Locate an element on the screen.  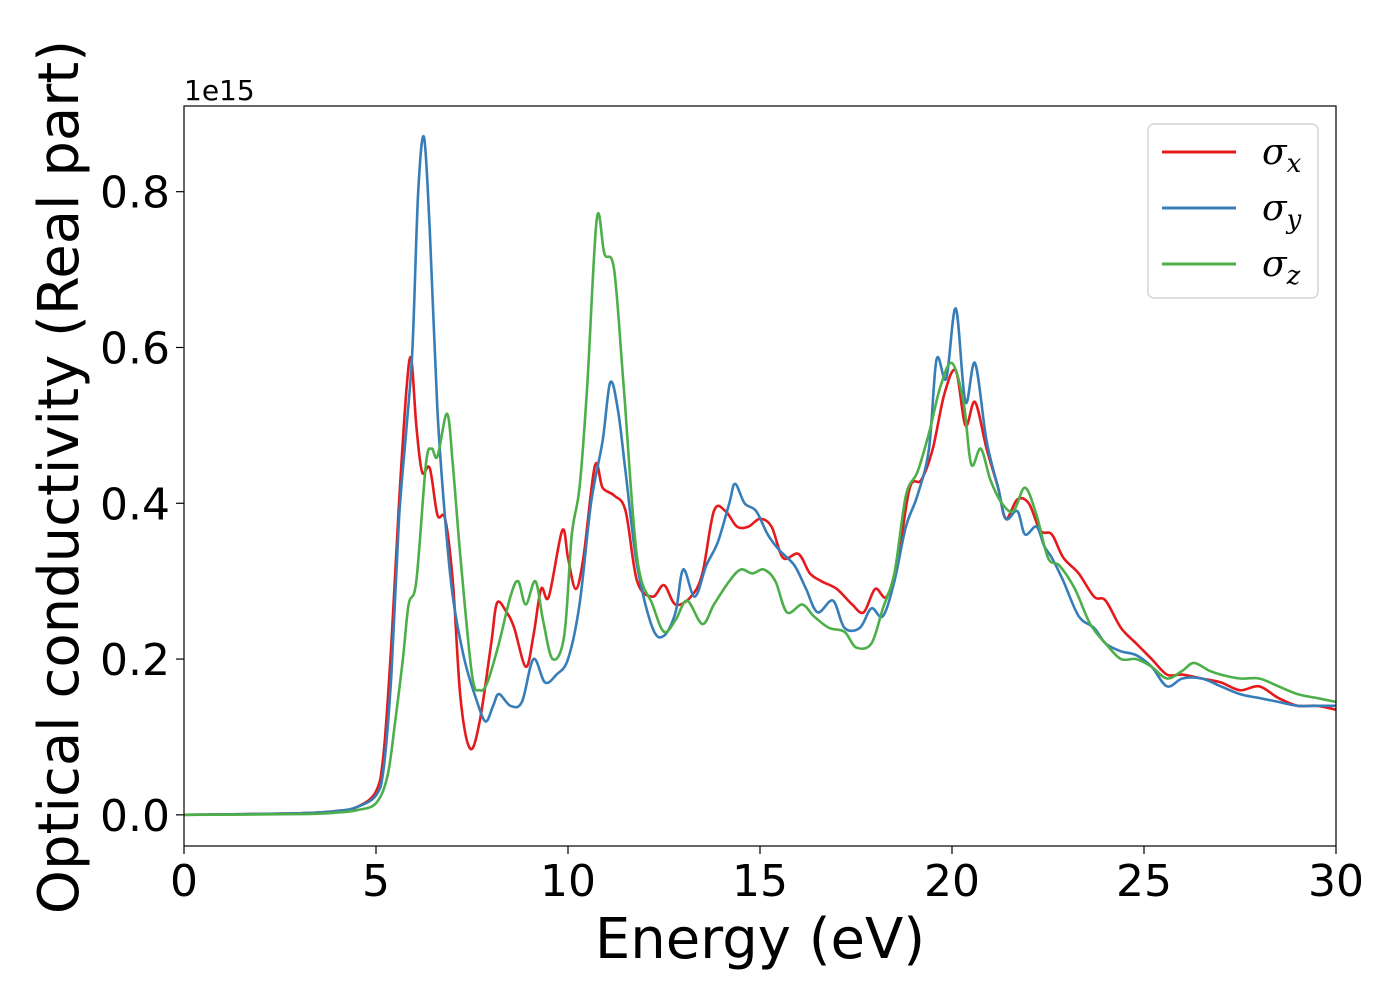
legend-frame is located at coordinates (1233, 211).